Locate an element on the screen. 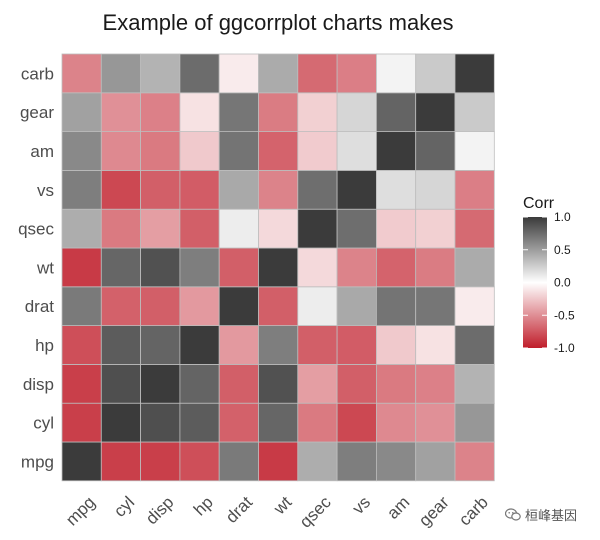 This screenshot has height=540, width=600. cell-hp-carb is located at coordinates (474, 345).